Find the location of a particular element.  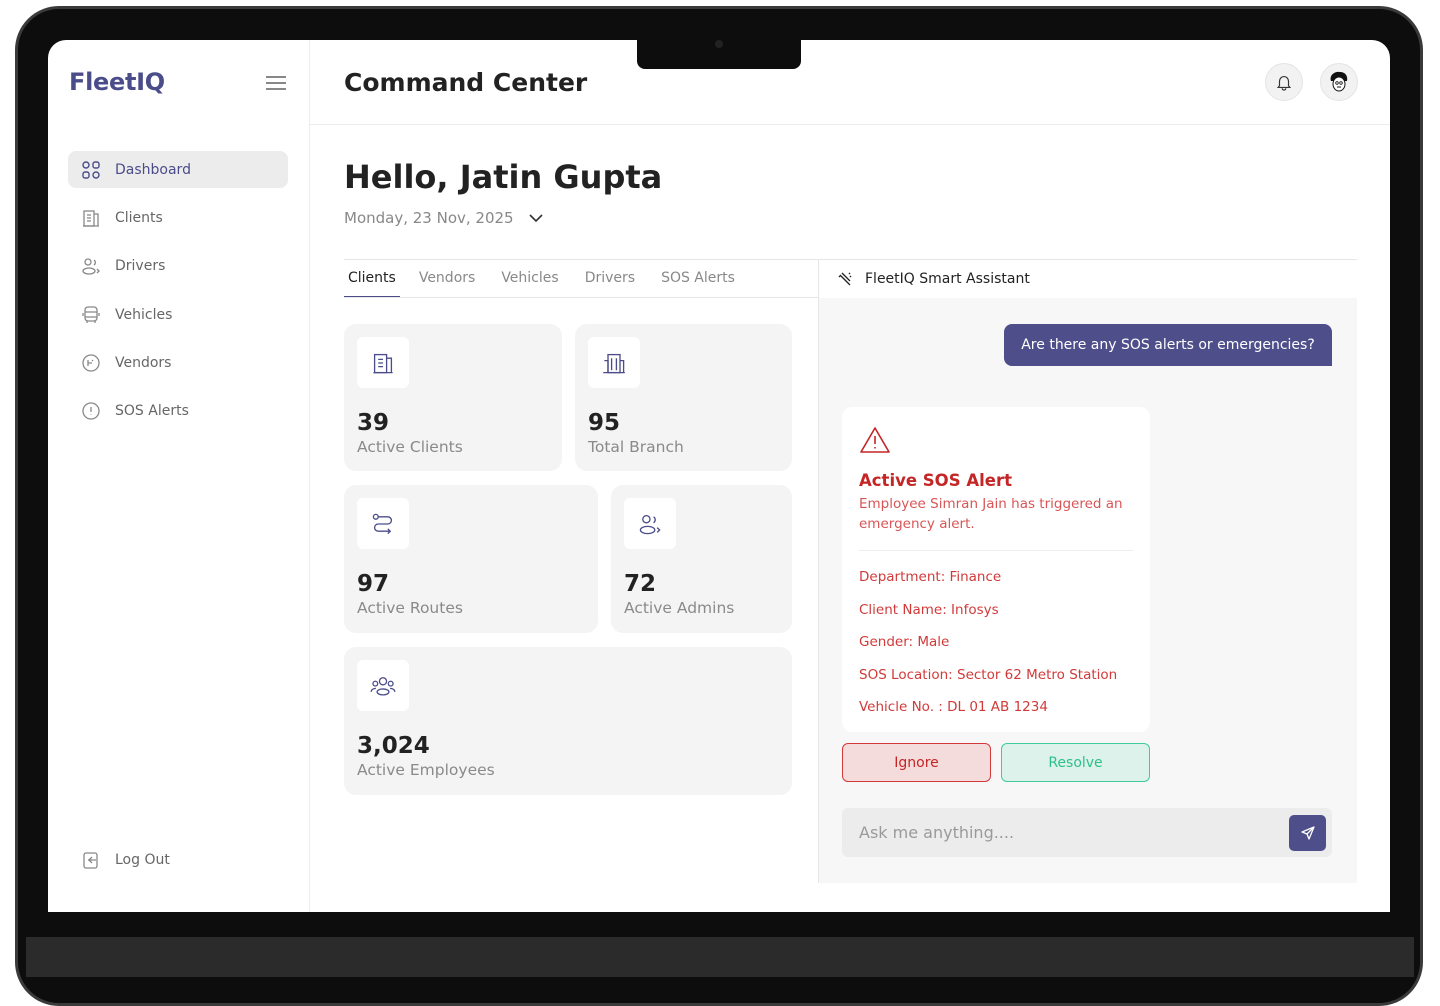

group-icon is located at coordinates (383, 685).